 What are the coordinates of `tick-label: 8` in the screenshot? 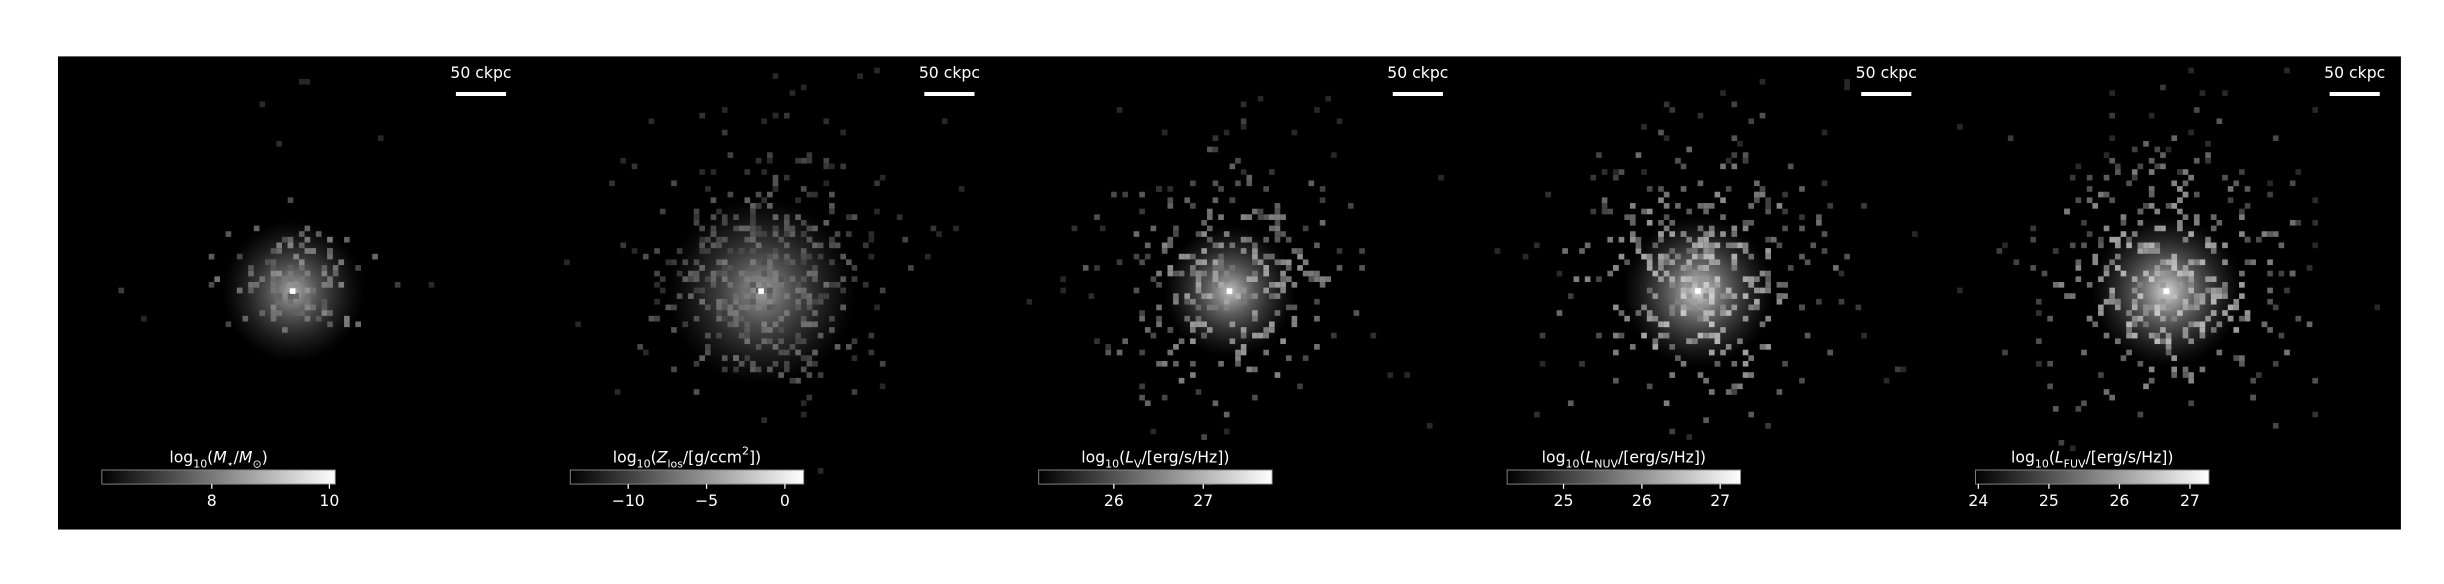 It's located at (212, 500).